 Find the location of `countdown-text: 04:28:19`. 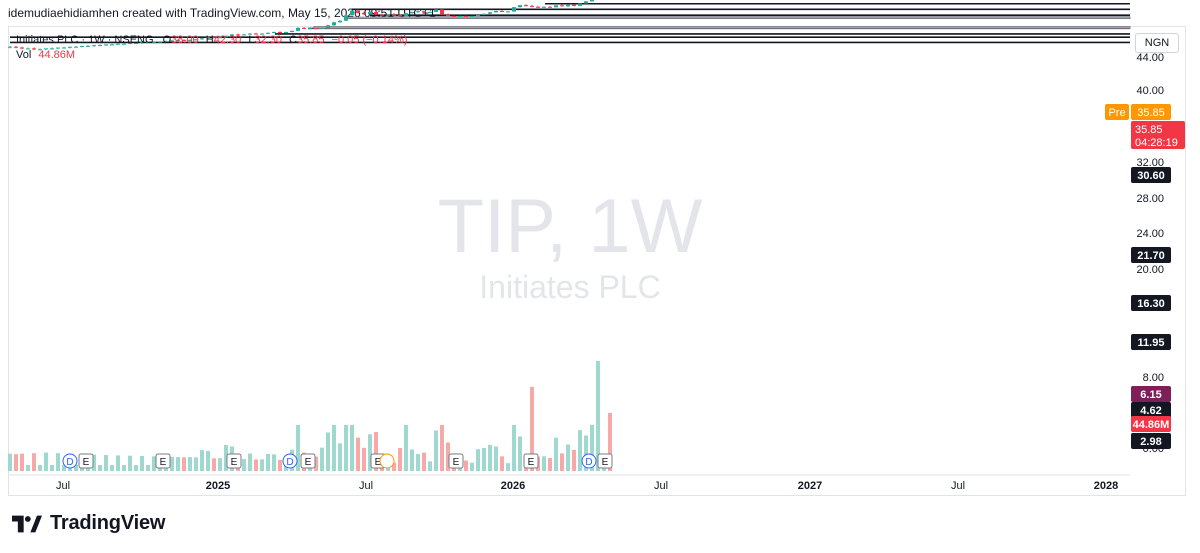

countdown-text: 04:28:19 is located at coordinates (1156, 143).